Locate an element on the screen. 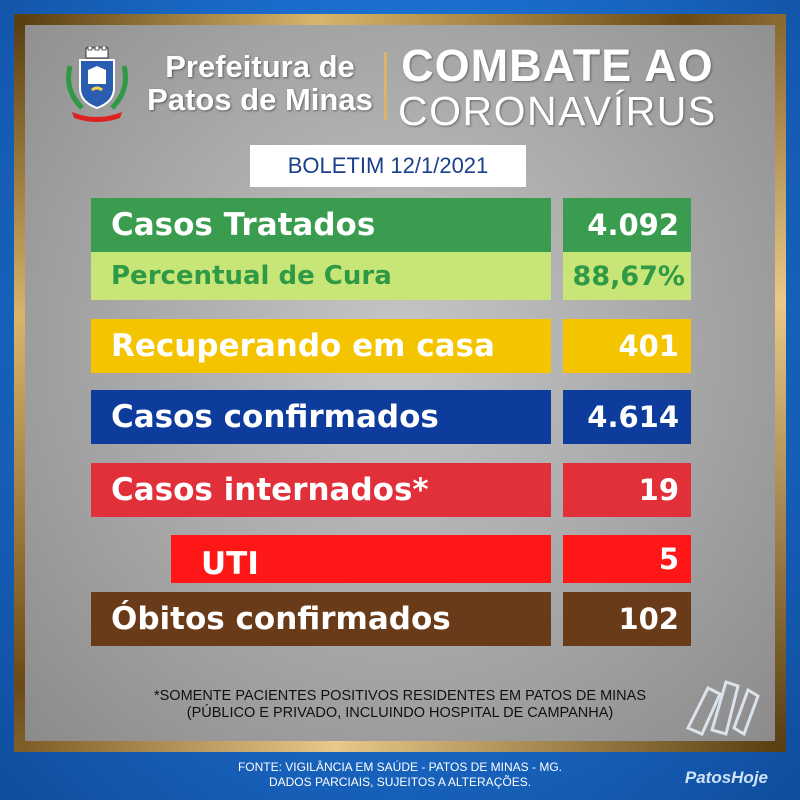  header-divider is located at coordinates (385, 86).